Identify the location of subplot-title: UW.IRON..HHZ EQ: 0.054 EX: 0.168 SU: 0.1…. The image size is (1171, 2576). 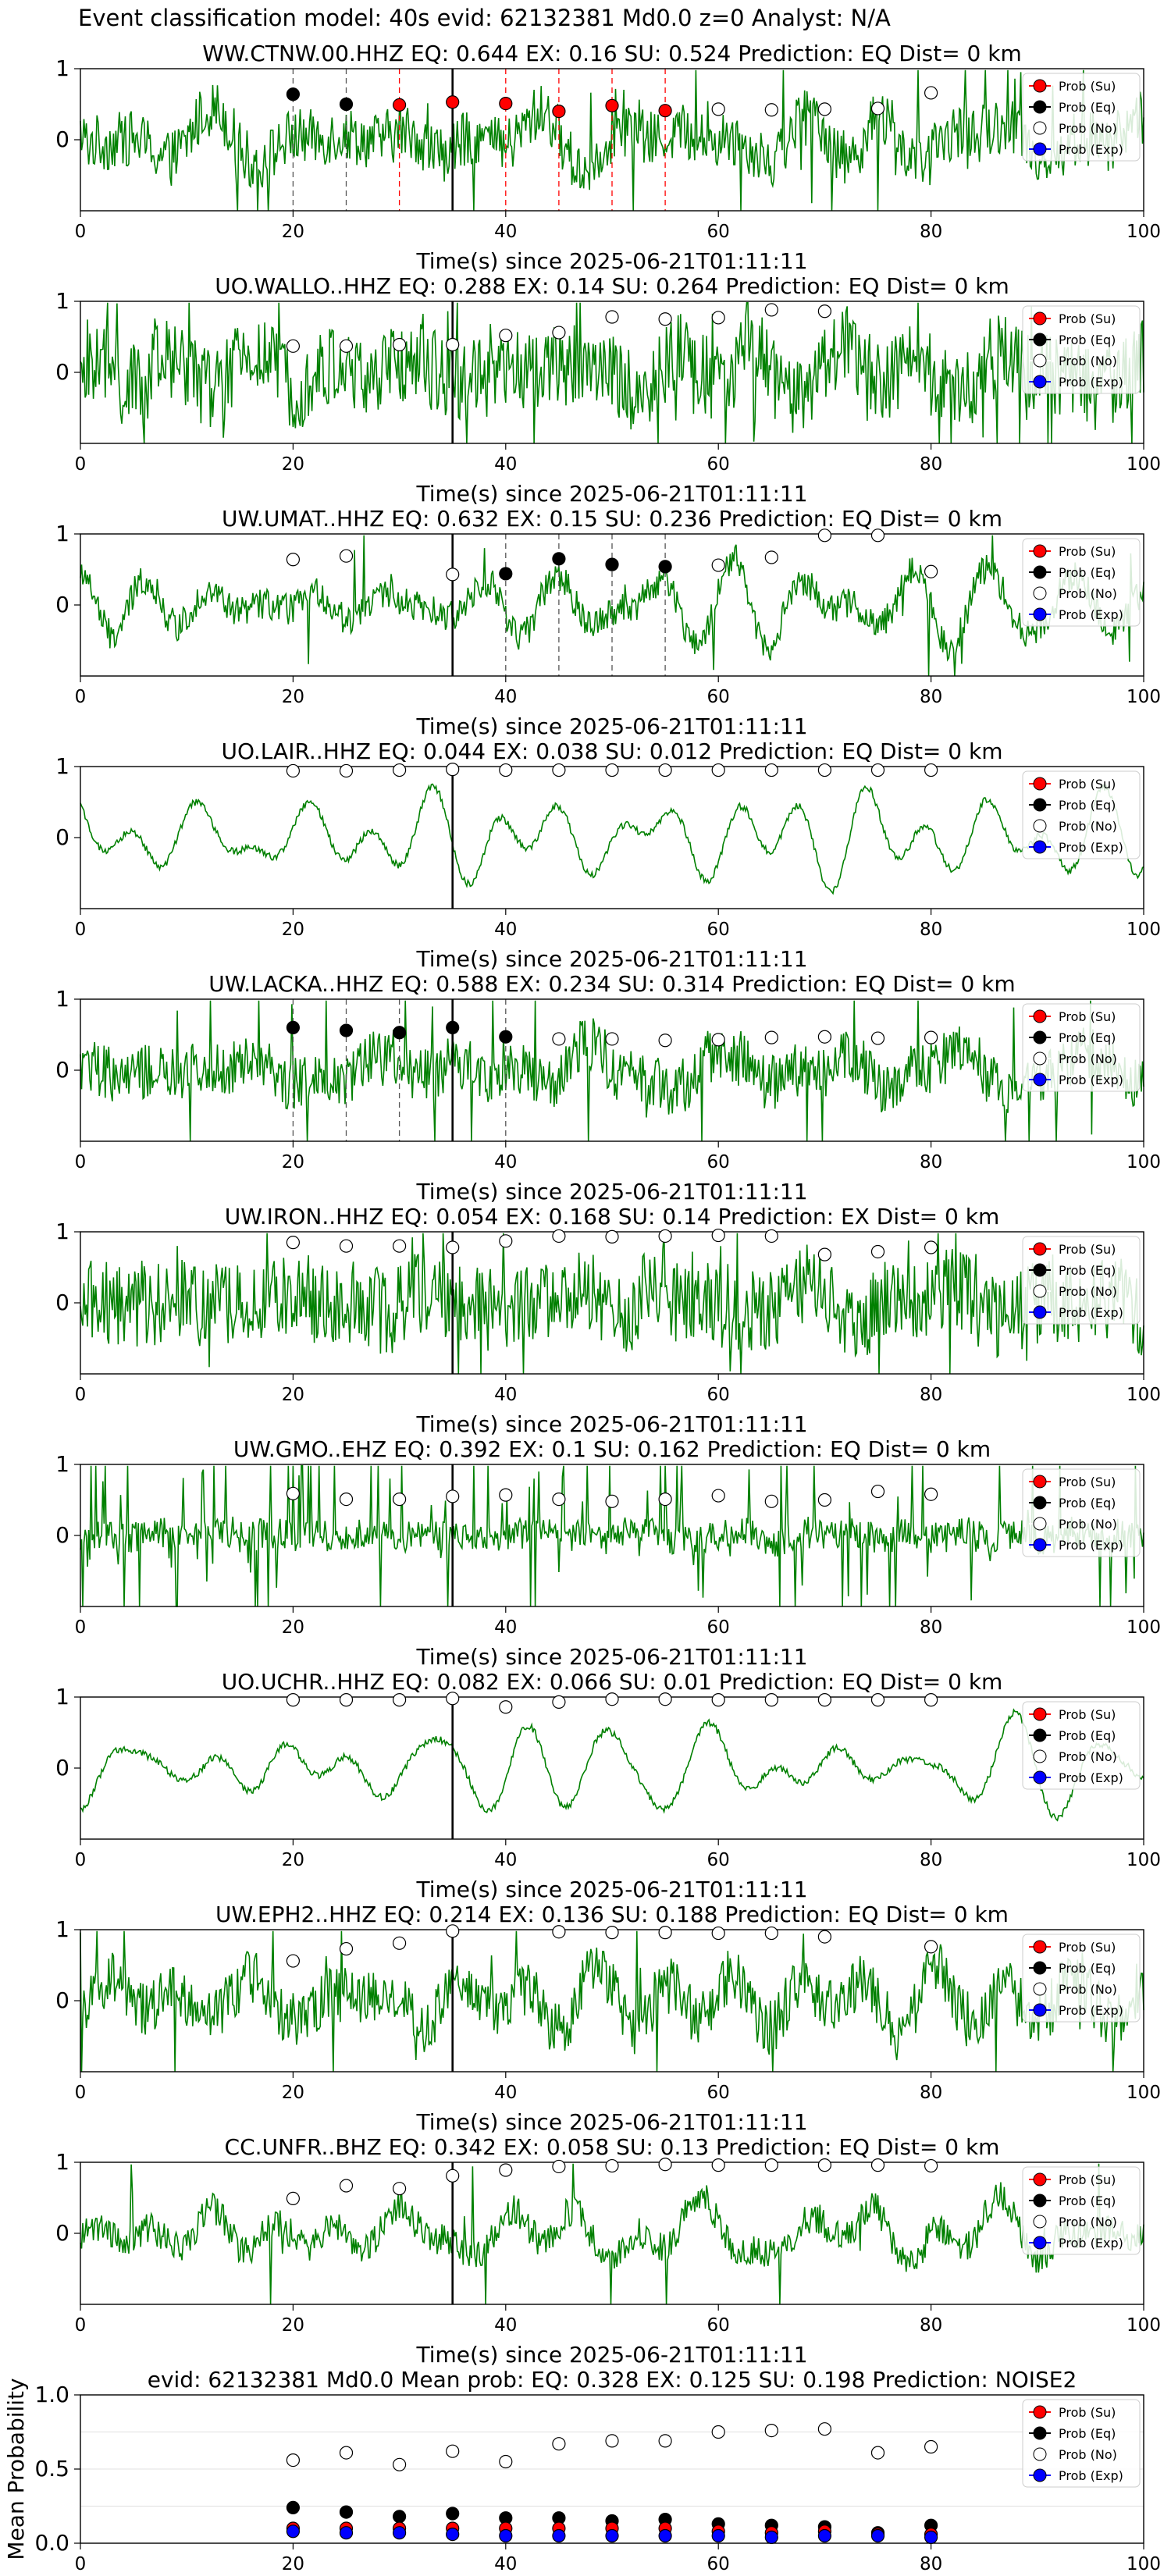
(612, 1216).